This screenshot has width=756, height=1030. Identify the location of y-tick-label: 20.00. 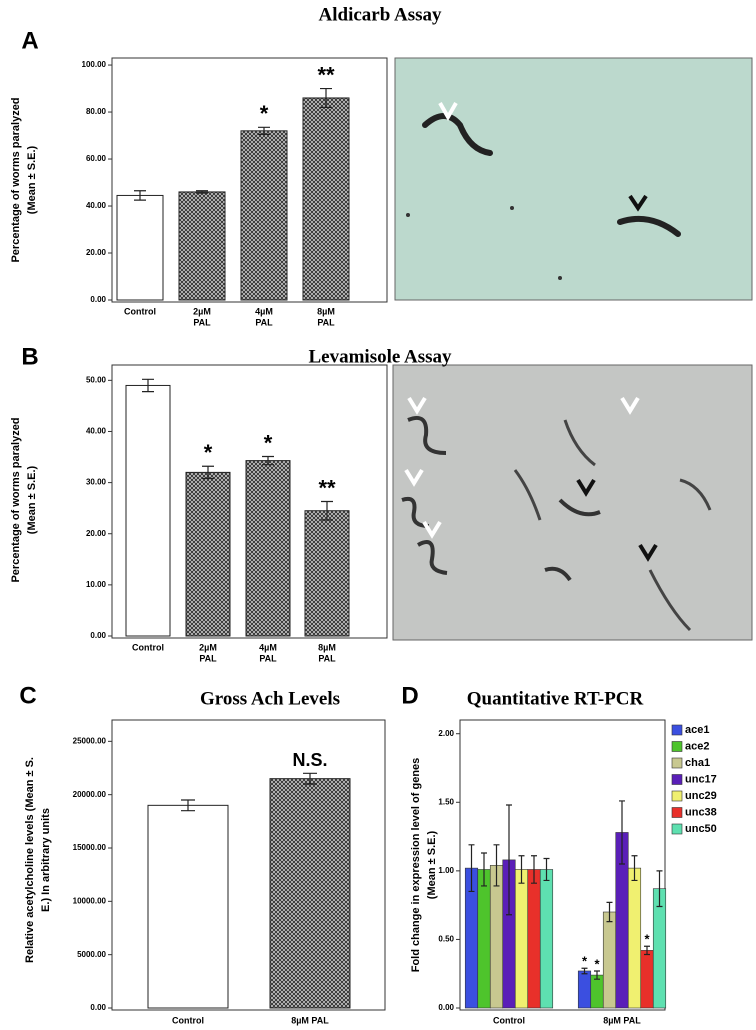
(96, 533).